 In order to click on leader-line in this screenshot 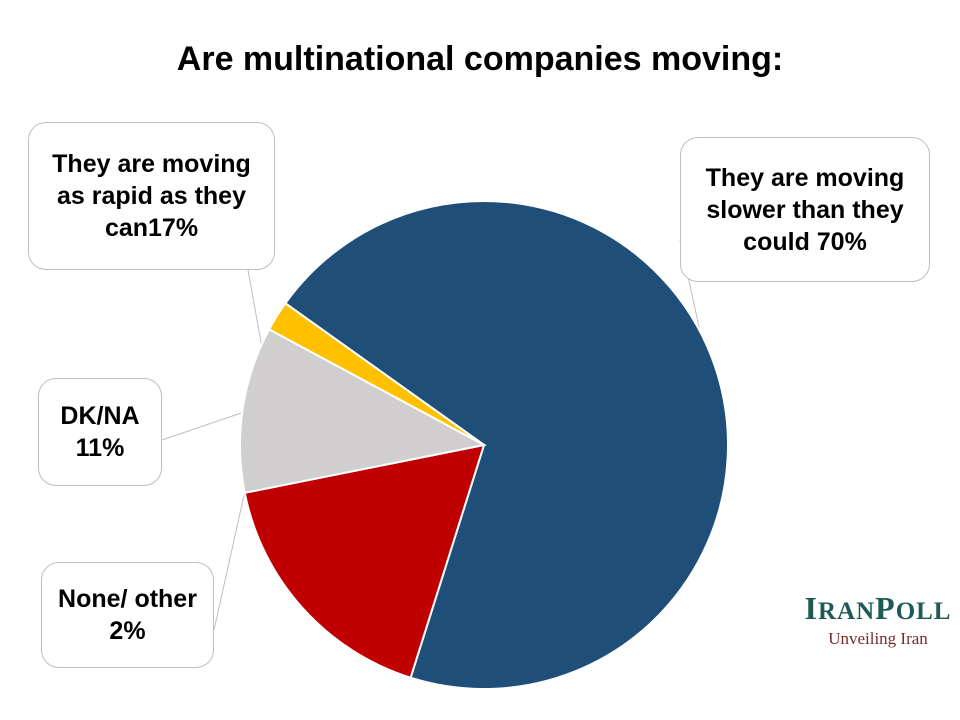, I will do `click(206, 425)`.